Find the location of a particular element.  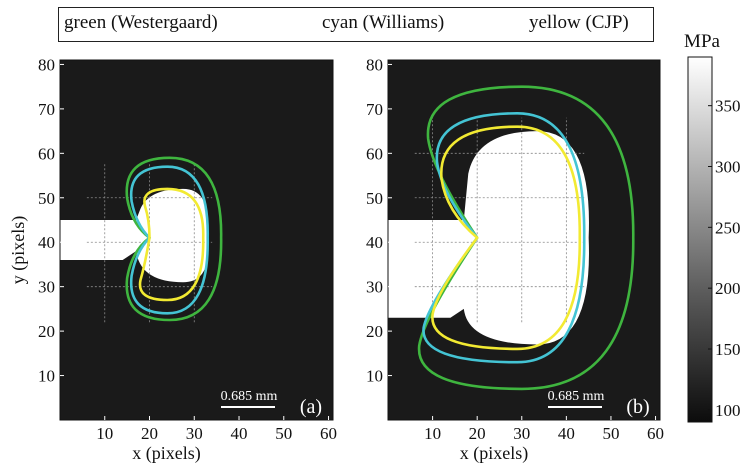

panel-label: (a) is located at coordinates (311, 407).